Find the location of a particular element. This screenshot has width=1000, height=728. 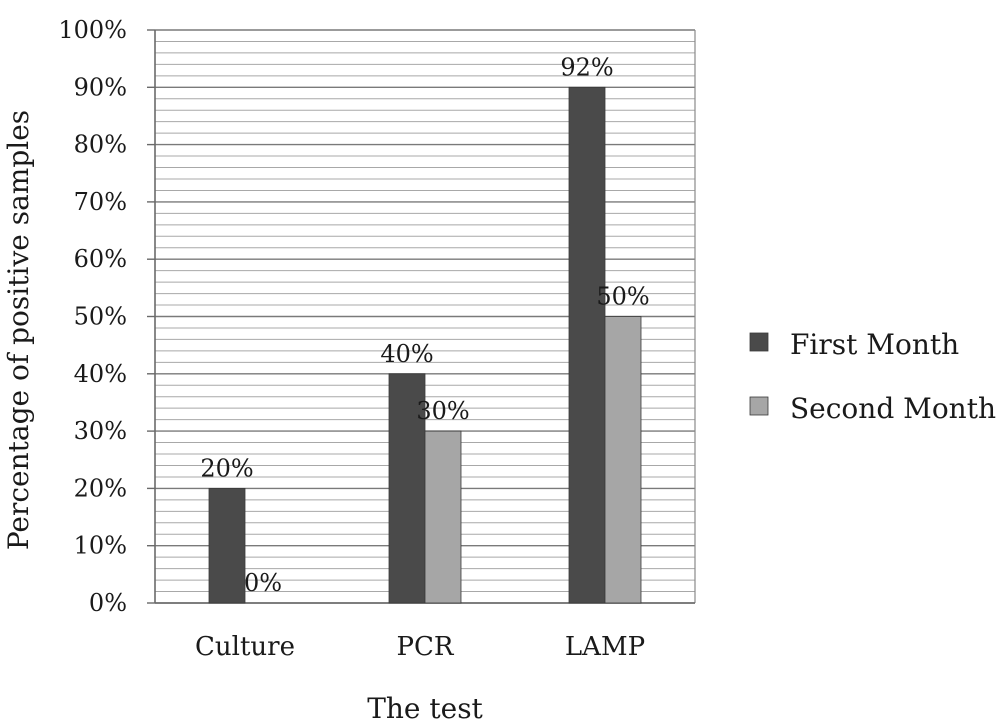

y-tick-label: 90% is located at coordinates (100, 87).